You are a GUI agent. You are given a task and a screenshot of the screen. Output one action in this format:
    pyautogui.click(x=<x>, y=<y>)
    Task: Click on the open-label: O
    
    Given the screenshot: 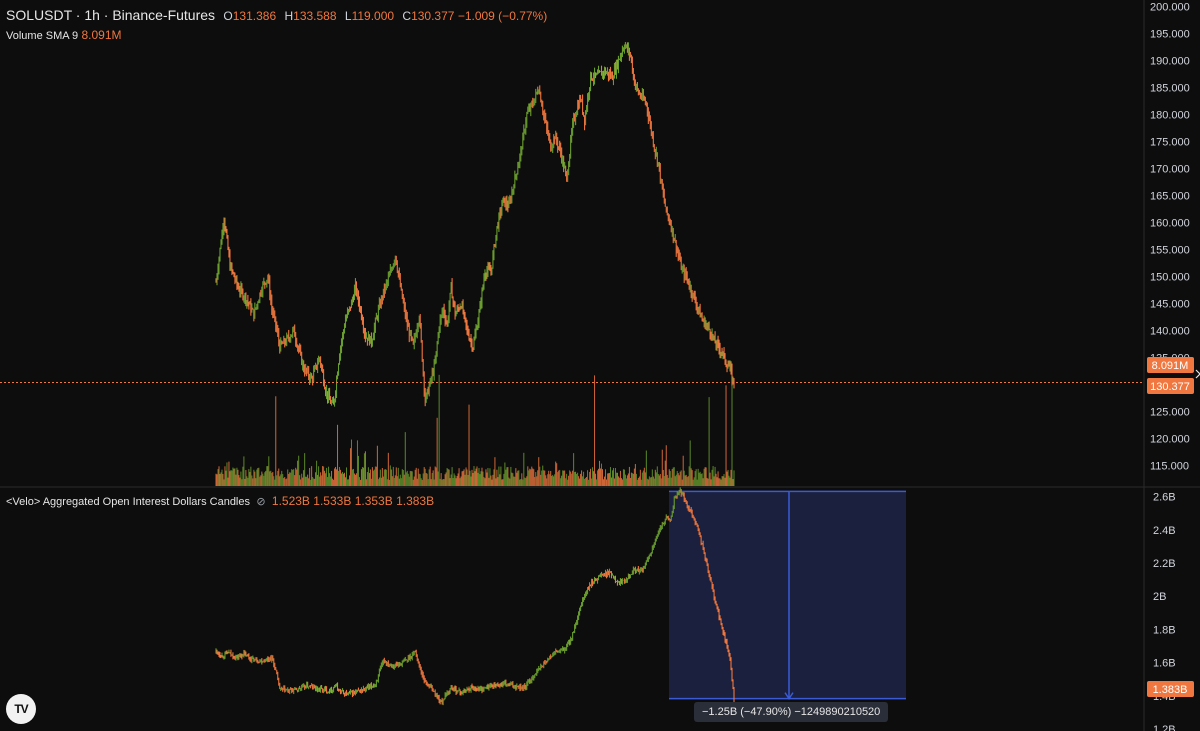 What is the action you would take?
    pyautogui.click(x=228, y=16)
    